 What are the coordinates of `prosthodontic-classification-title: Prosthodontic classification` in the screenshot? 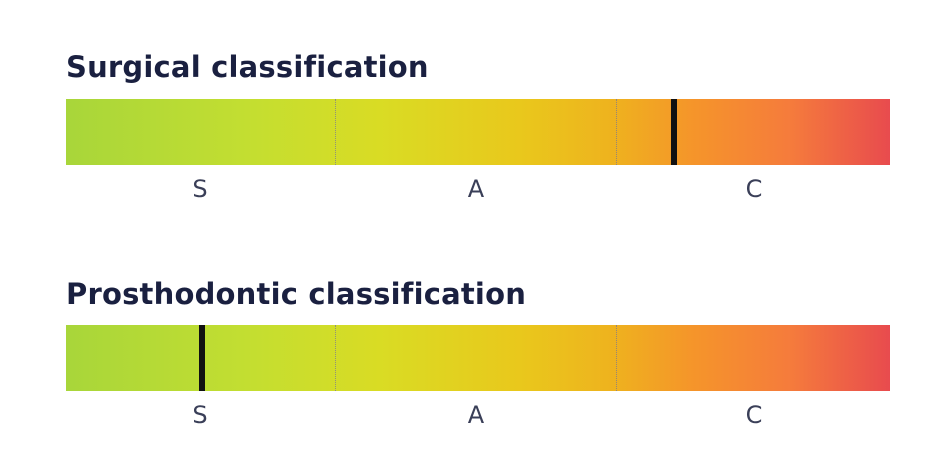 It's located at (296, 294).